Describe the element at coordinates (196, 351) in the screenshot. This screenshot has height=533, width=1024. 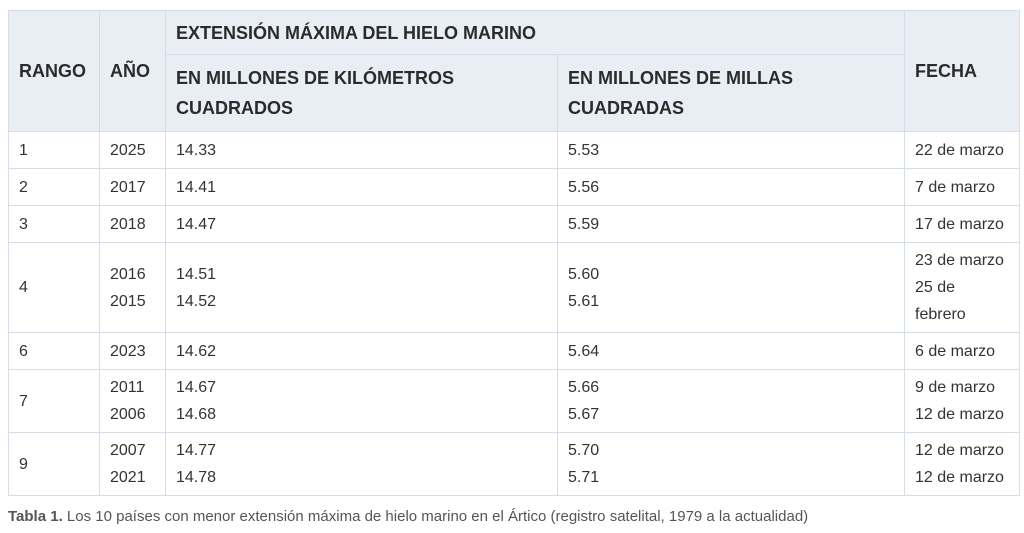
I see `km-value: 14.62` at that location.